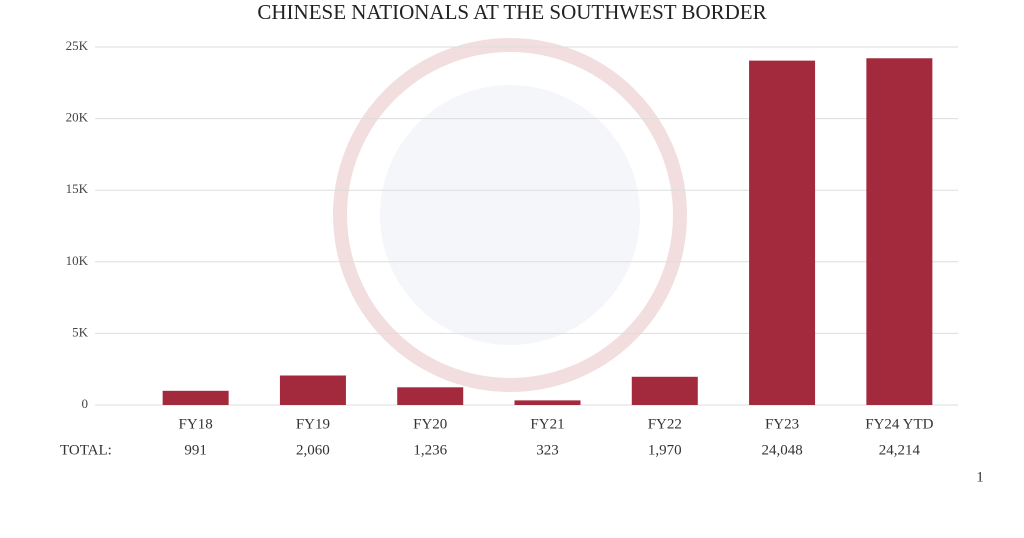 The height and width of the screenshot is (538, 1024). What do you see at coordinates (77, 188) in the screenshot?
I see `y-tick-label: 15K` at bounding box center [77, 188].